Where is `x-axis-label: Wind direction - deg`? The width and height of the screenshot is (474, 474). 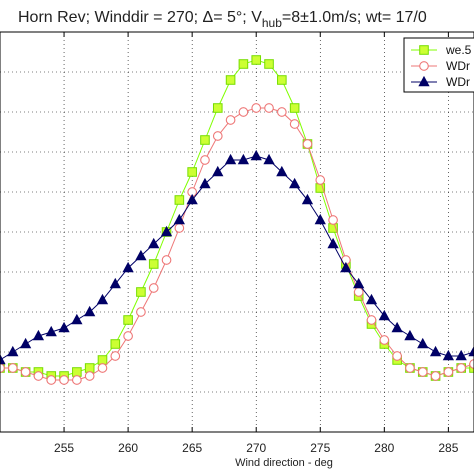
x-axis-label: Wind direction - deg is located at coordinates (284, 463).